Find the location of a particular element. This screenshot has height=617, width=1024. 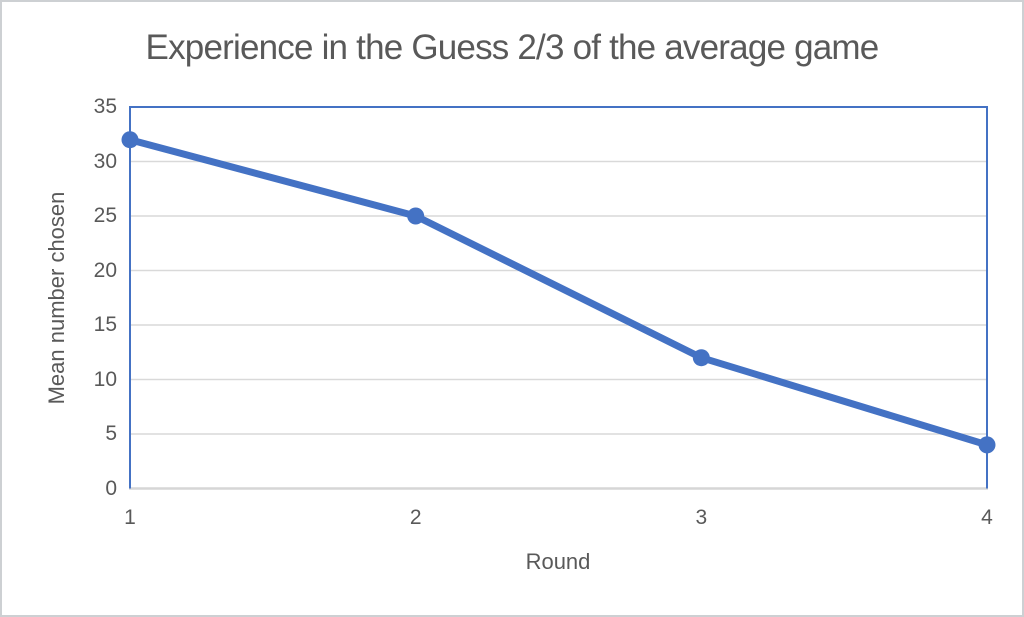

x-tick-label: 4 is located at coordinates (987, 517).